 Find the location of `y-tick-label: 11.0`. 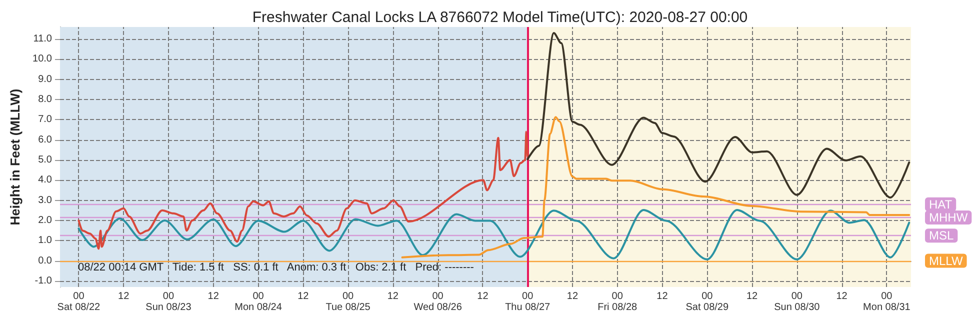

y-tick-label: 11.0 is located at coordinates (42, 39).